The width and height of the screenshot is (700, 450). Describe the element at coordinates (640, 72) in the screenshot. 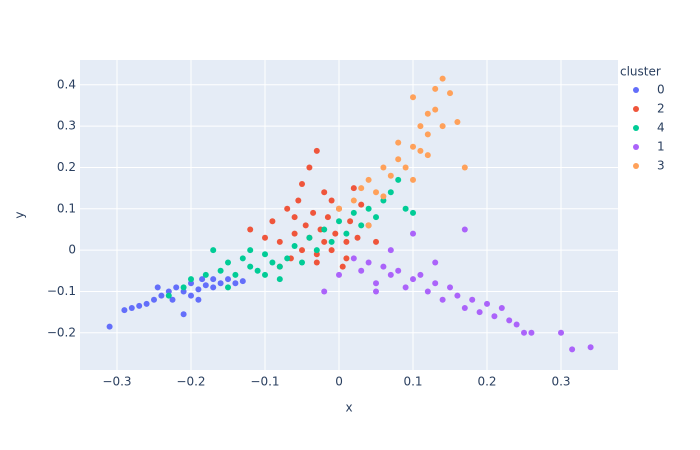

I see `legend-title: cluster` at that location.